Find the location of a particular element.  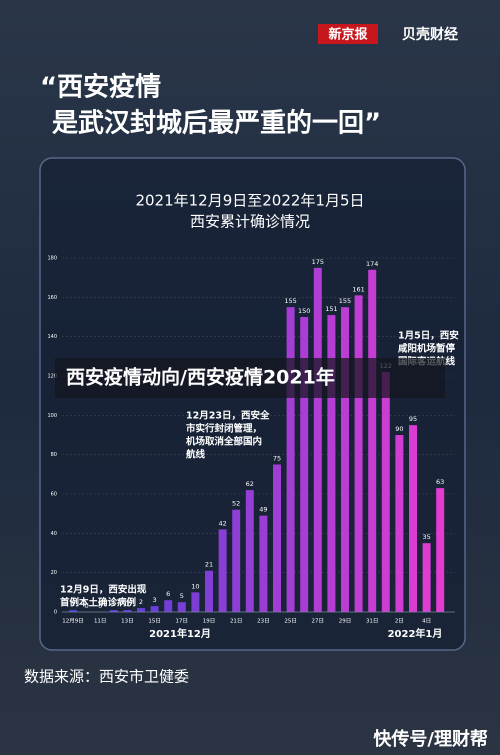

value-label: 6 is located at coordinates (168, 594).